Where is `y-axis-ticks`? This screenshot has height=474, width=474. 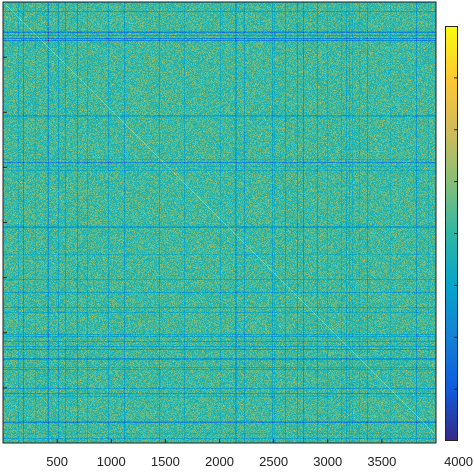
y-axis-ticks is located at coordinates (5, 250).